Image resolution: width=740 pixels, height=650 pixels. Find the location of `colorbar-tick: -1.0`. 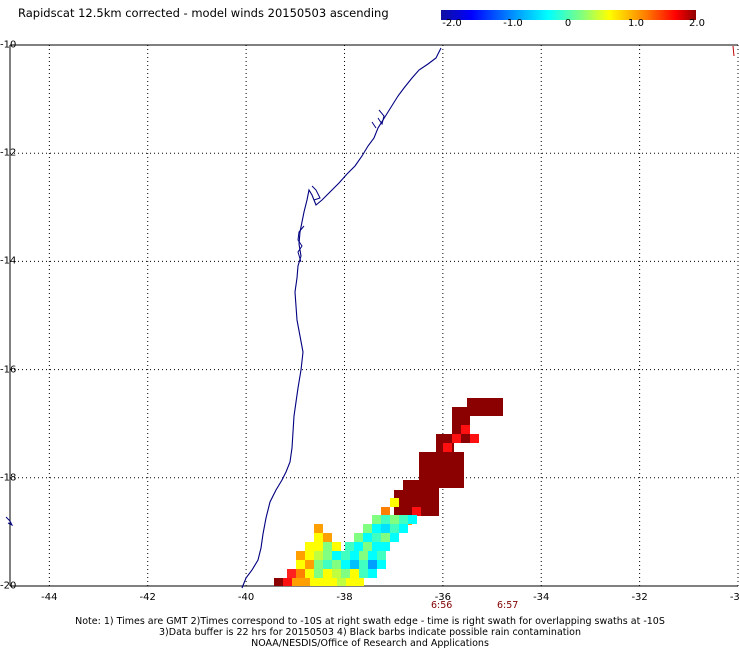

colorbar-tick: -1.0 is located at coordinates (513, 23).